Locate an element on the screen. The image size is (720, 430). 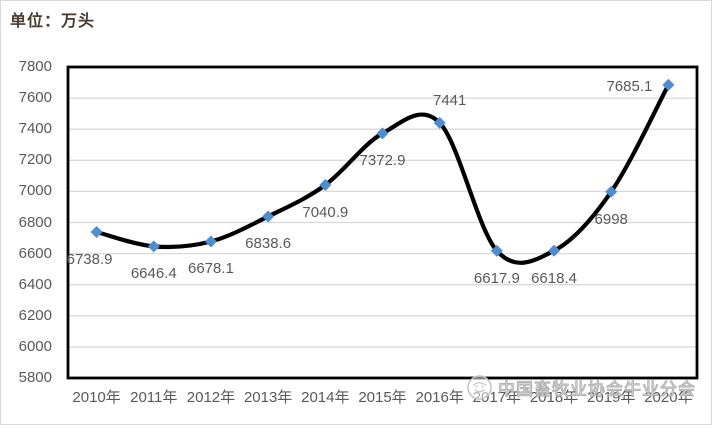
x-axis-label: 2017年 is located at coordinates (497, 397).